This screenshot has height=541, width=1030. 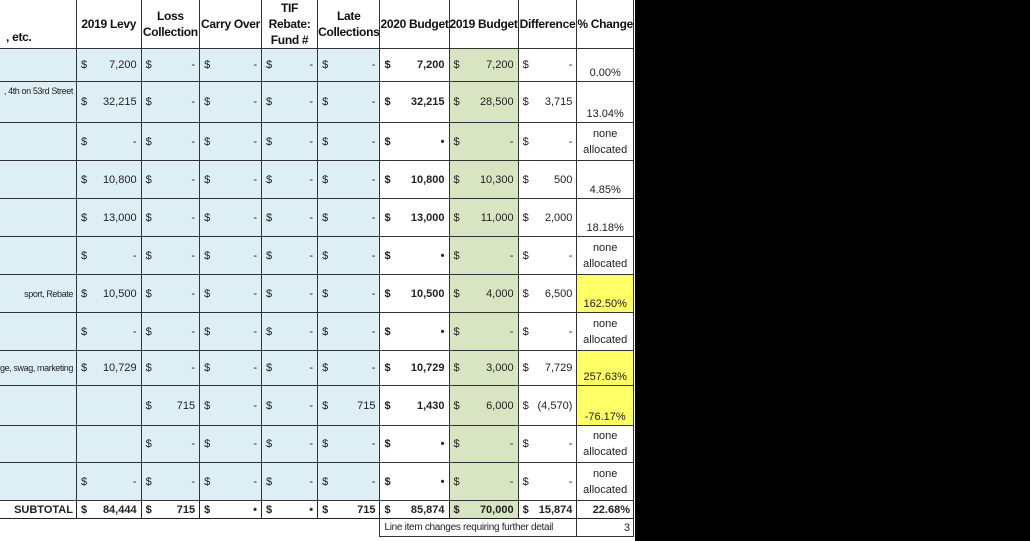 I want to click on line-item-changes-count: 3, so click(x=605, y=527).